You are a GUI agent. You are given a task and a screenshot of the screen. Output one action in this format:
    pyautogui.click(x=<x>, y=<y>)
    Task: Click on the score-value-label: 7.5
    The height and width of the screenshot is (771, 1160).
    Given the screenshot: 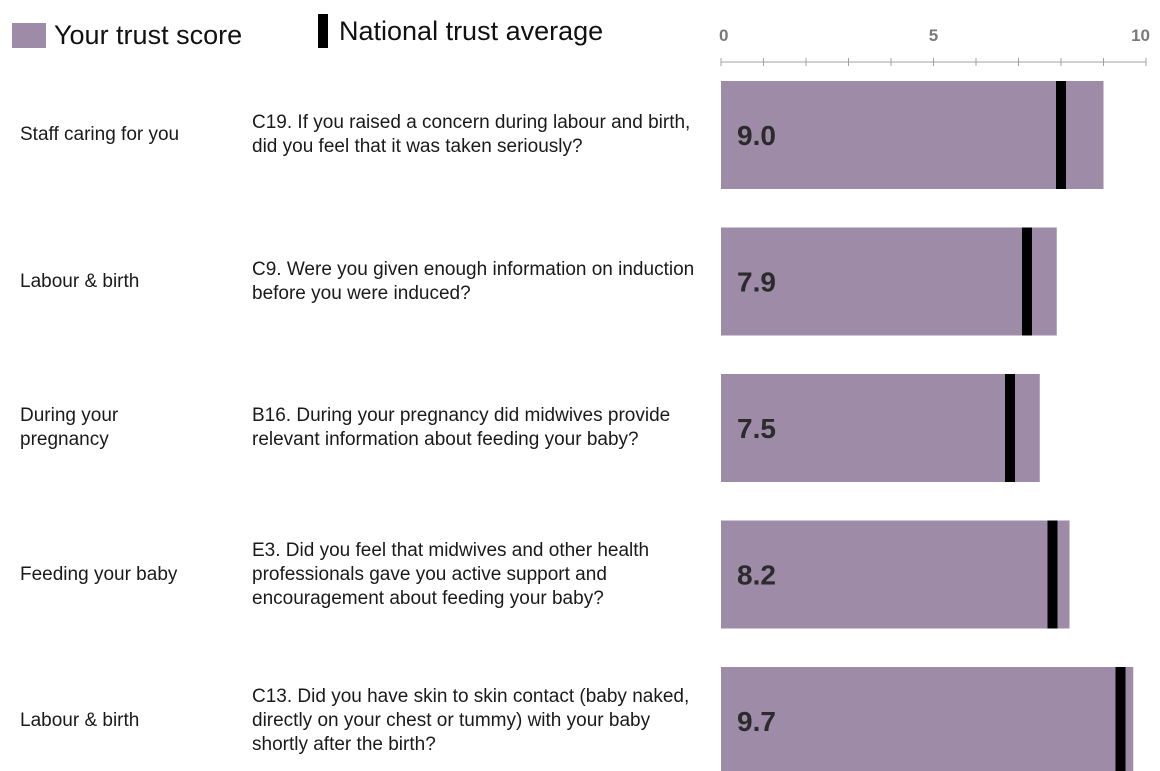 What is the action you would take?
    pyautogui.click(x=756, y=428)
    